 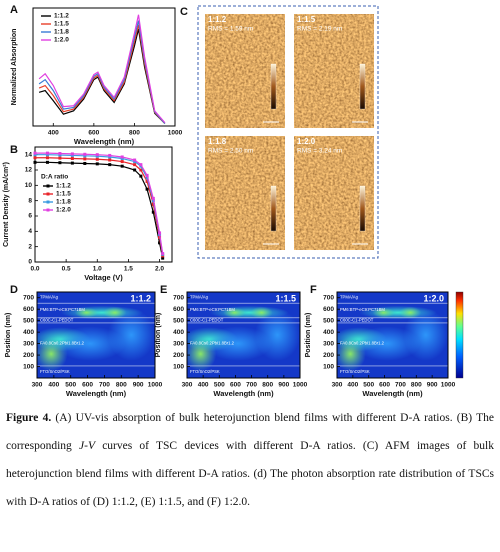 What do you see at coordinates (313, 290) in the screenshot?
I see `panel-label: F` at bounding box center [313, 290].